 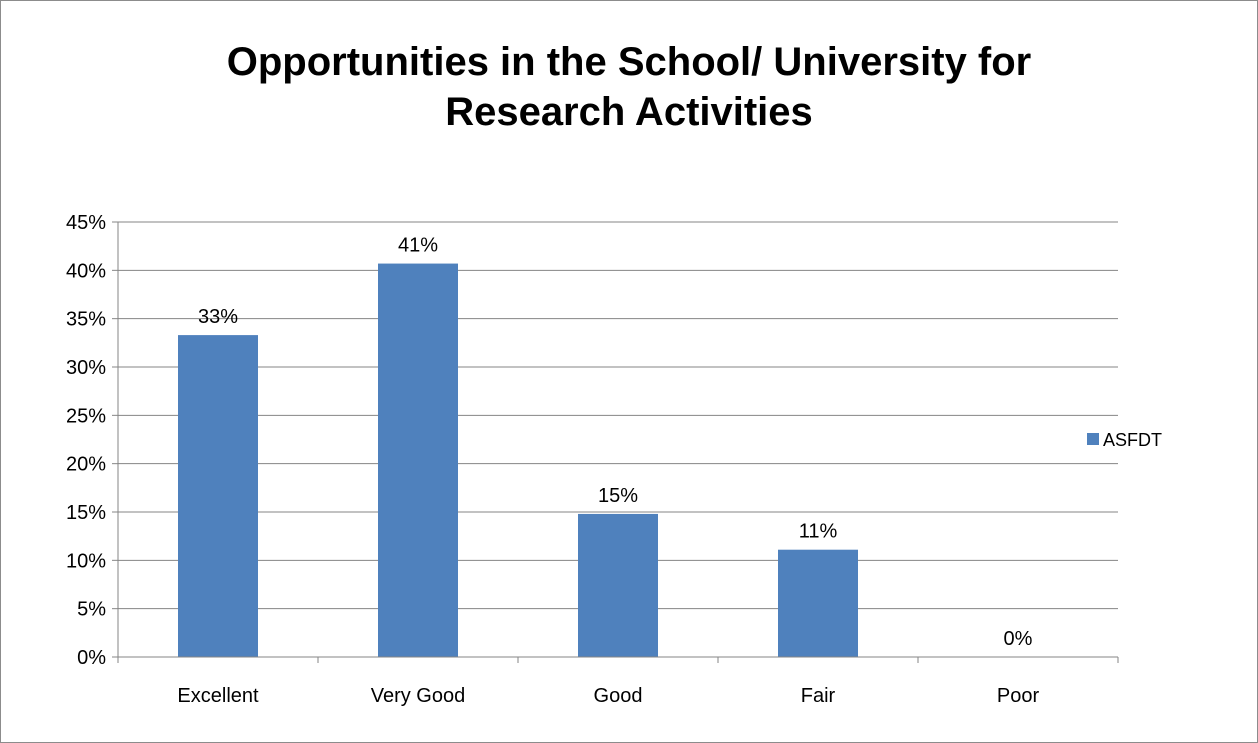 What do you see at coordinates (86, 320) in the screenshot?
I see `y-tick-label: 35%` at bounding box center [86, 320].